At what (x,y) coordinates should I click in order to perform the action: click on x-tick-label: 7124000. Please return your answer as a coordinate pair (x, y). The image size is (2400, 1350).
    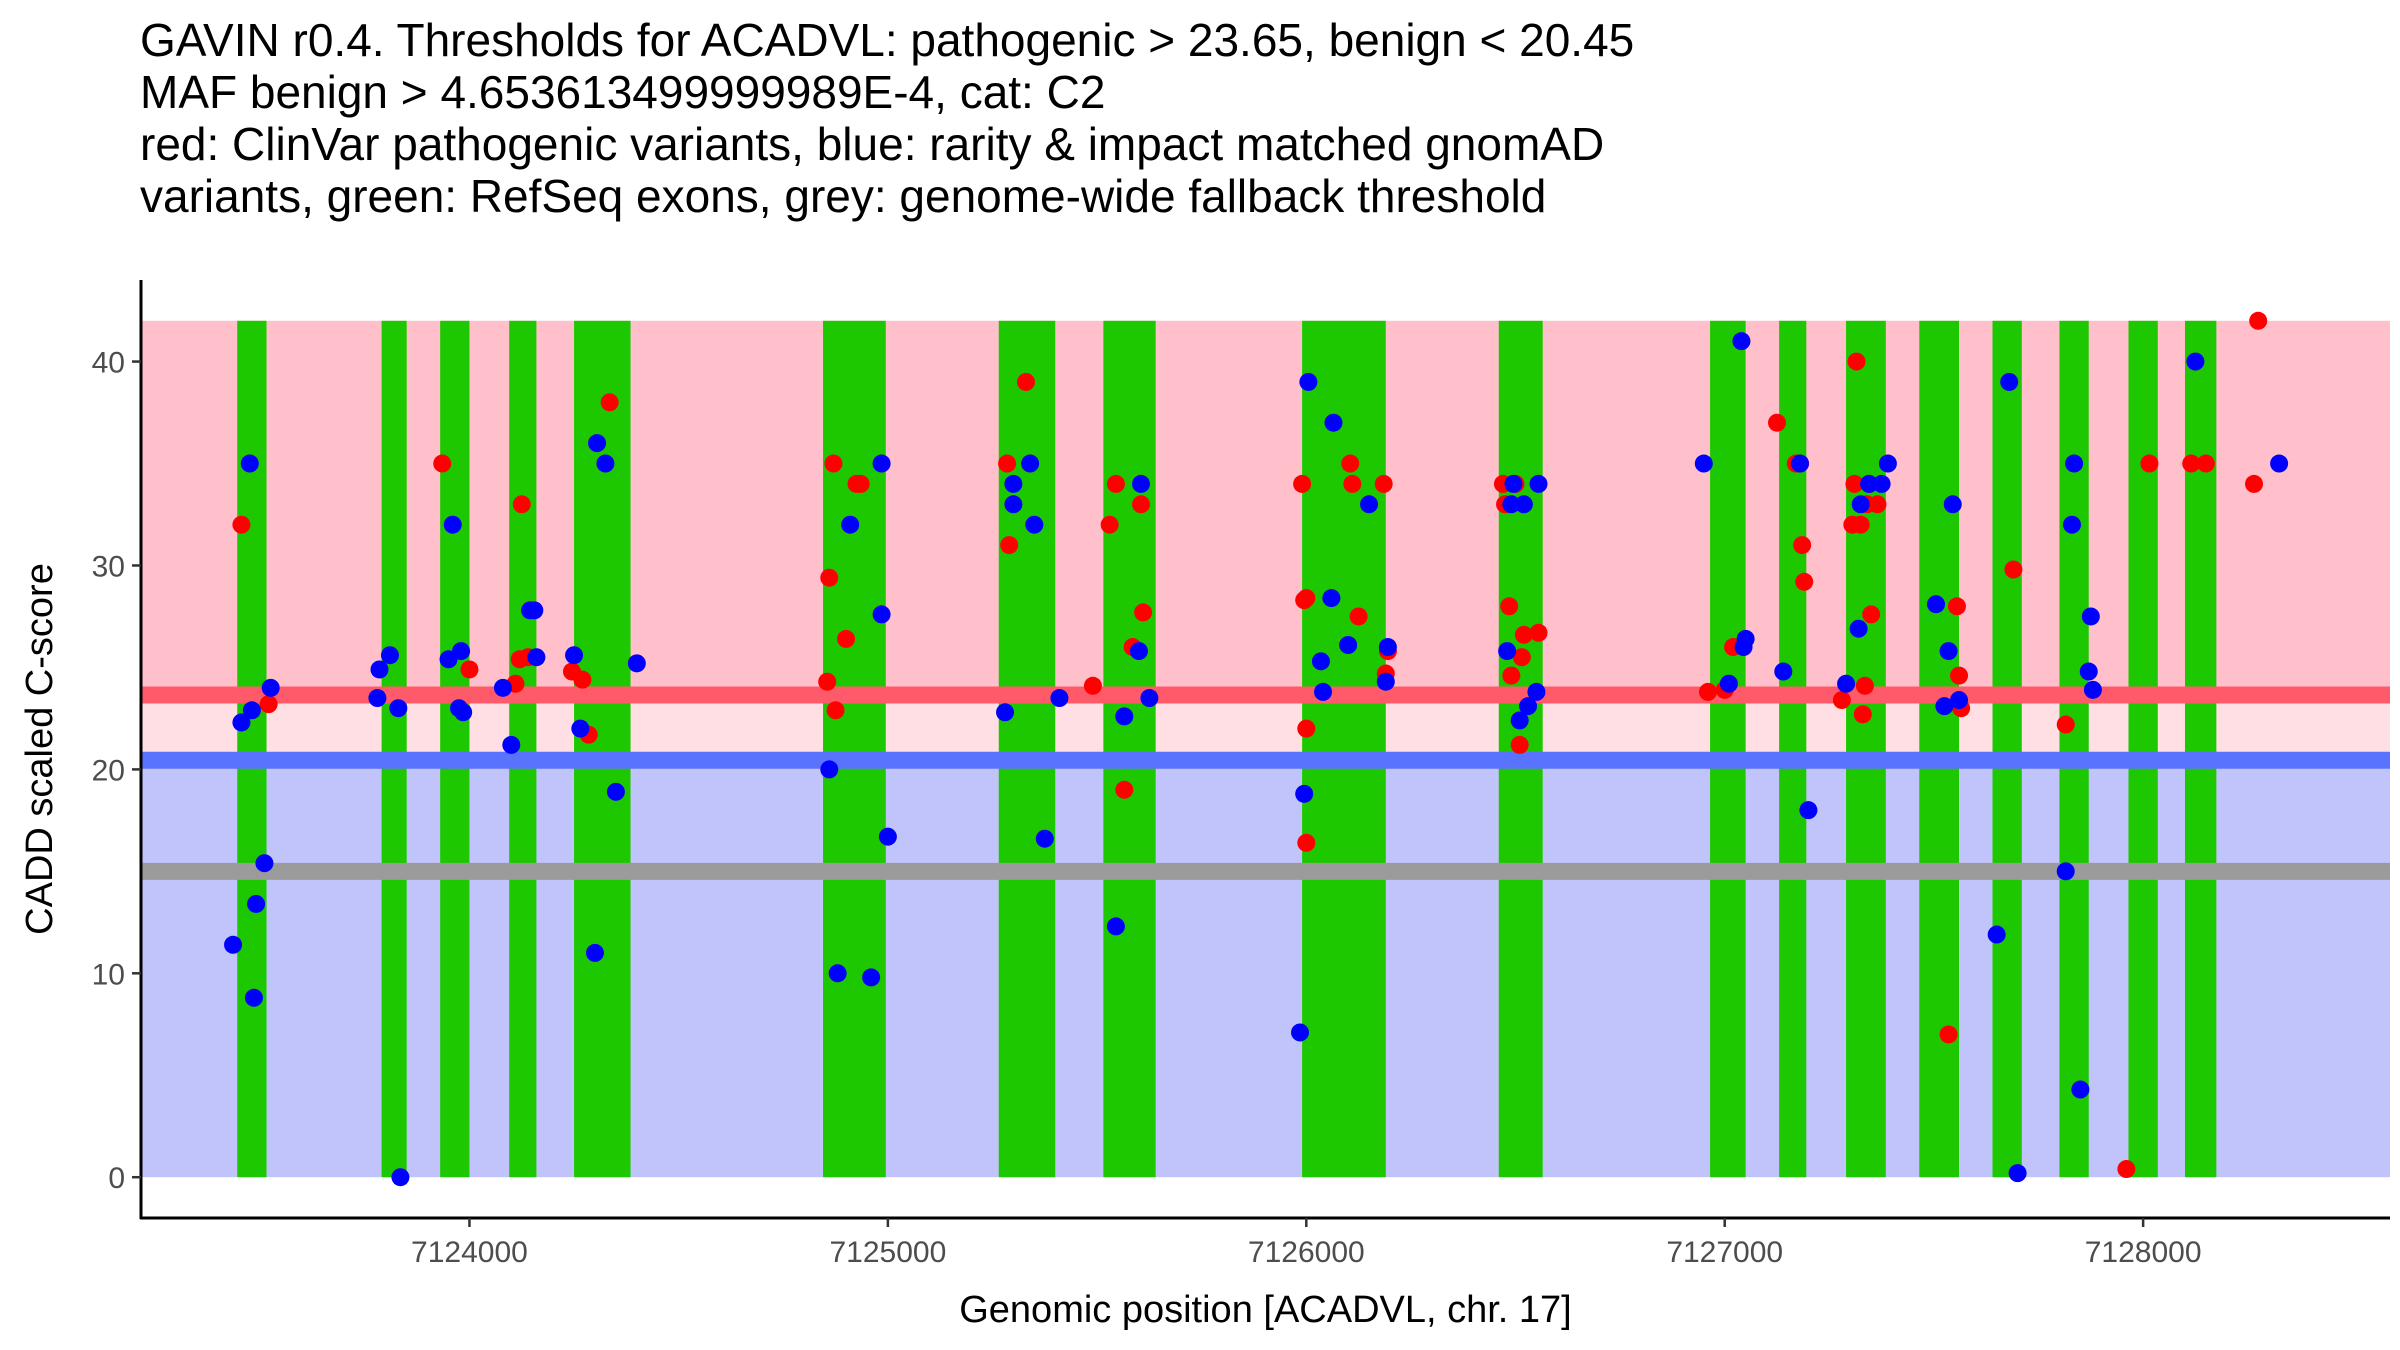
    Looking at the image, I should click on (469, 1252).